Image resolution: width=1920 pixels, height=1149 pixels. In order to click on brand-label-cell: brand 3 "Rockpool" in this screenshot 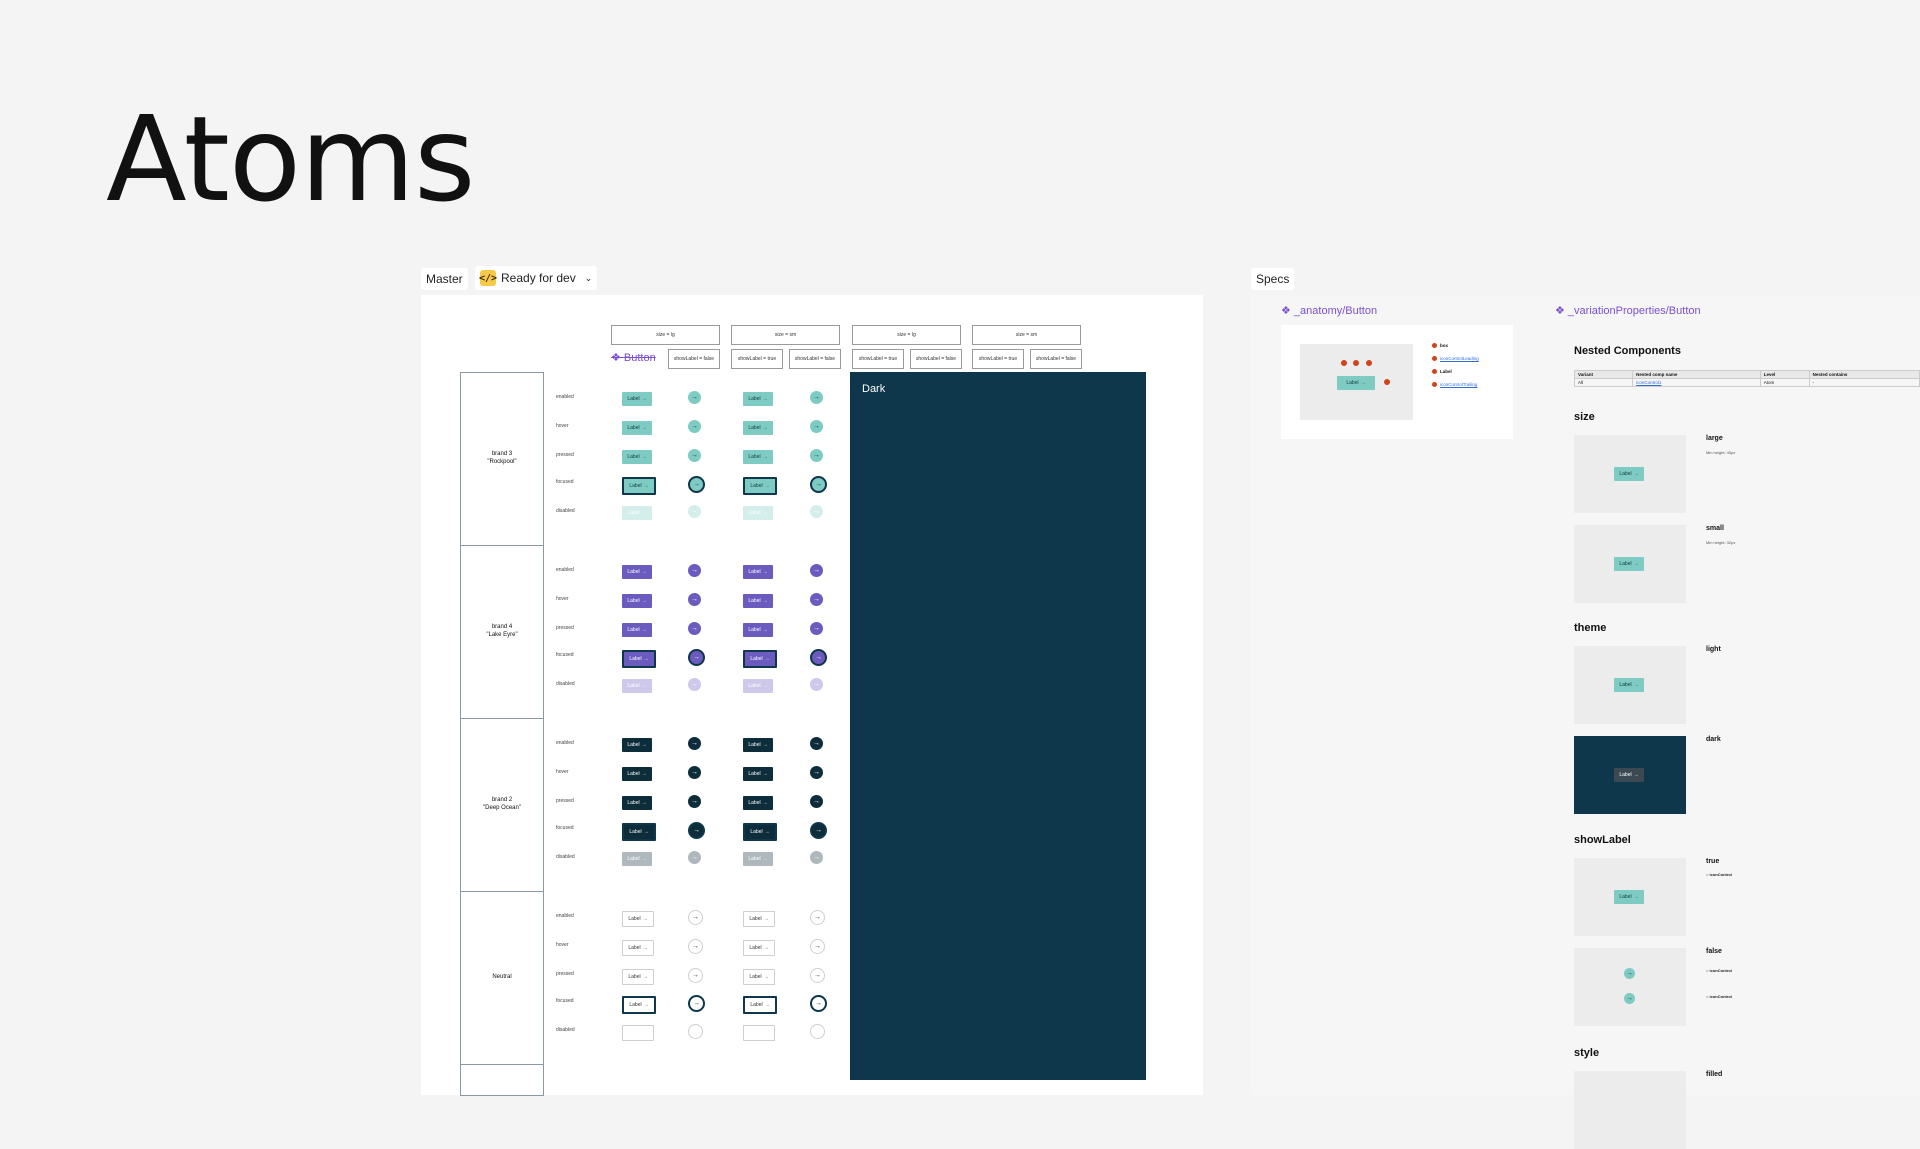, I will do `click(502, 459)`.